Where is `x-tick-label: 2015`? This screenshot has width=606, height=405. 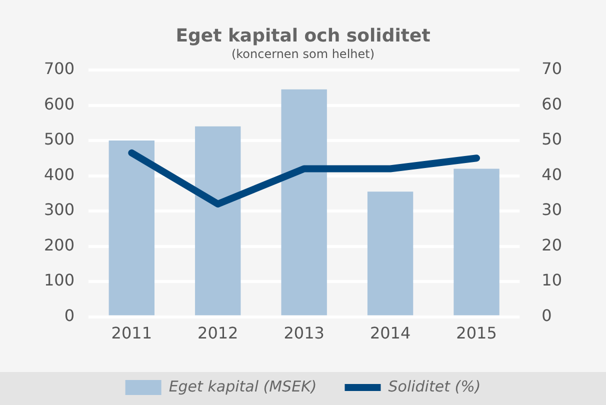
x-tick-label: 2015 is located at coordinates (476, 333).